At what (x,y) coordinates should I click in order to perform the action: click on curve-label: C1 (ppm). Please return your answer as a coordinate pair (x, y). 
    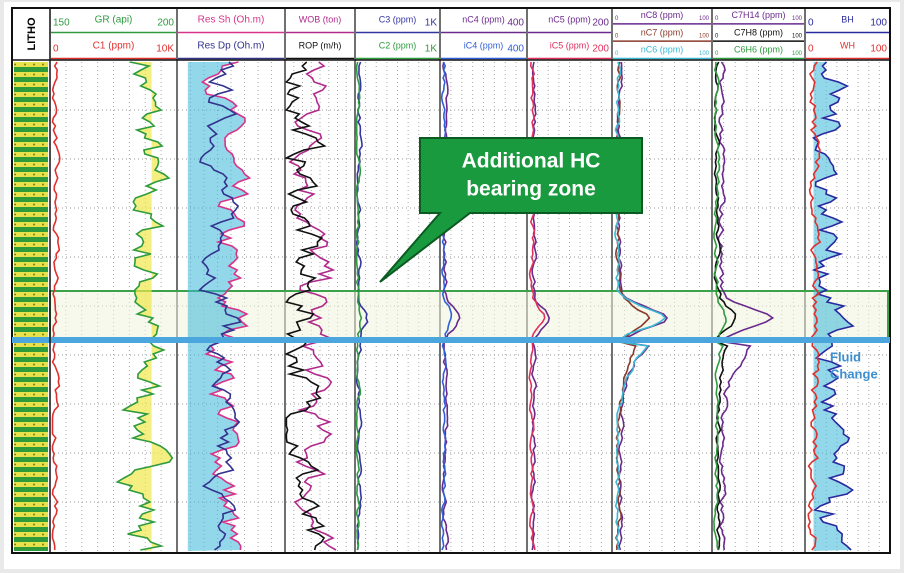
    Looking at the image, I should click on (114, 46).